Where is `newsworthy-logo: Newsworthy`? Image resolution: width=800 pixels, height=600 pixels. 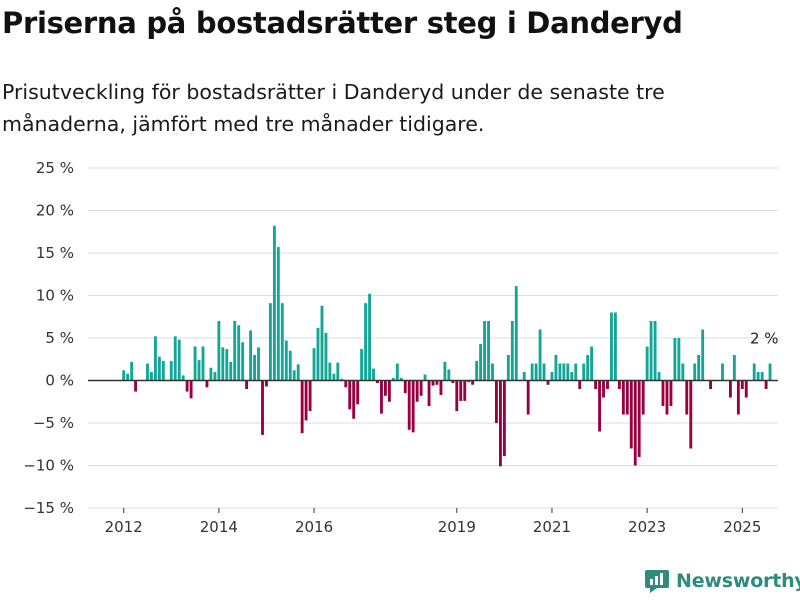 newsworthy-logo: Newsworthy is located at coordinates (722, 581).